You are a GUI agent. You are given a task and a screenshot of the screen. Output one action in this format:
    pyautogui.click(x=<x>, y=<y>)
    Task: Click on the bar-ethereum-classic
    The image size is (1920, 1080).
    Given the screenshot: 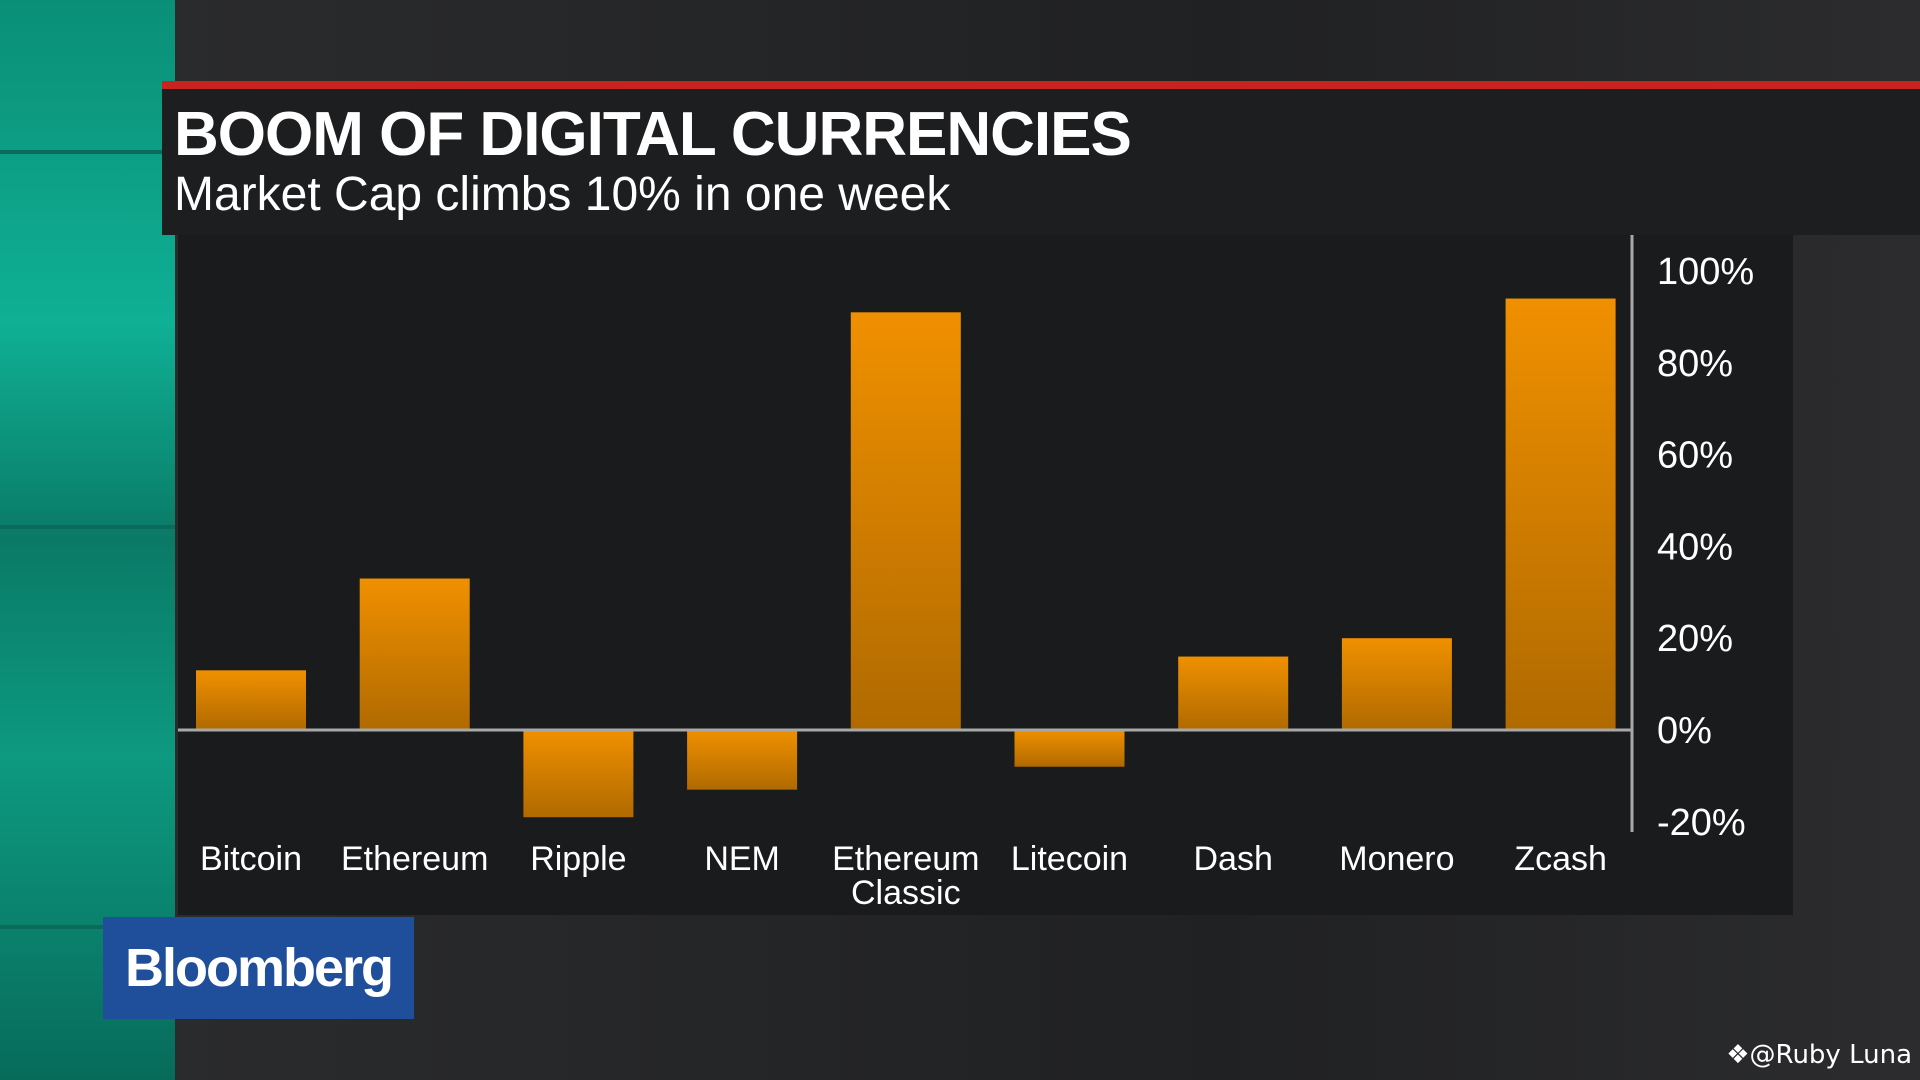 What is the action you would take?
    pyautogui.click(x=905, y=521)
    